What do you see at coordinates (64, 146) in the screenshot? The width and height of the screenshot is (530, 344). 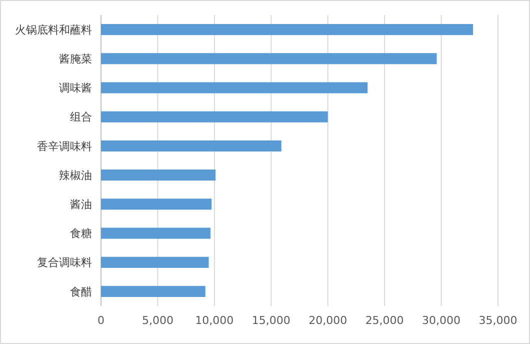 I see `y-tick-label: 香辛调味料` at bounding box center [64, 146].